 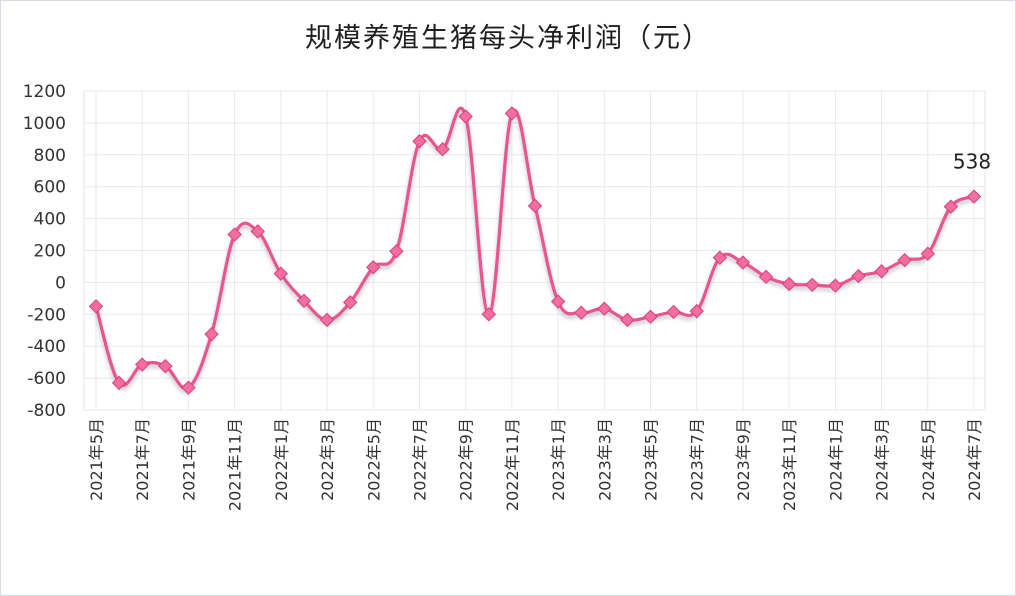 What do you see at coordinates (60, 283) in the screenshot?
I see `y-tick-label: 0` at bounding box center [60, 283].